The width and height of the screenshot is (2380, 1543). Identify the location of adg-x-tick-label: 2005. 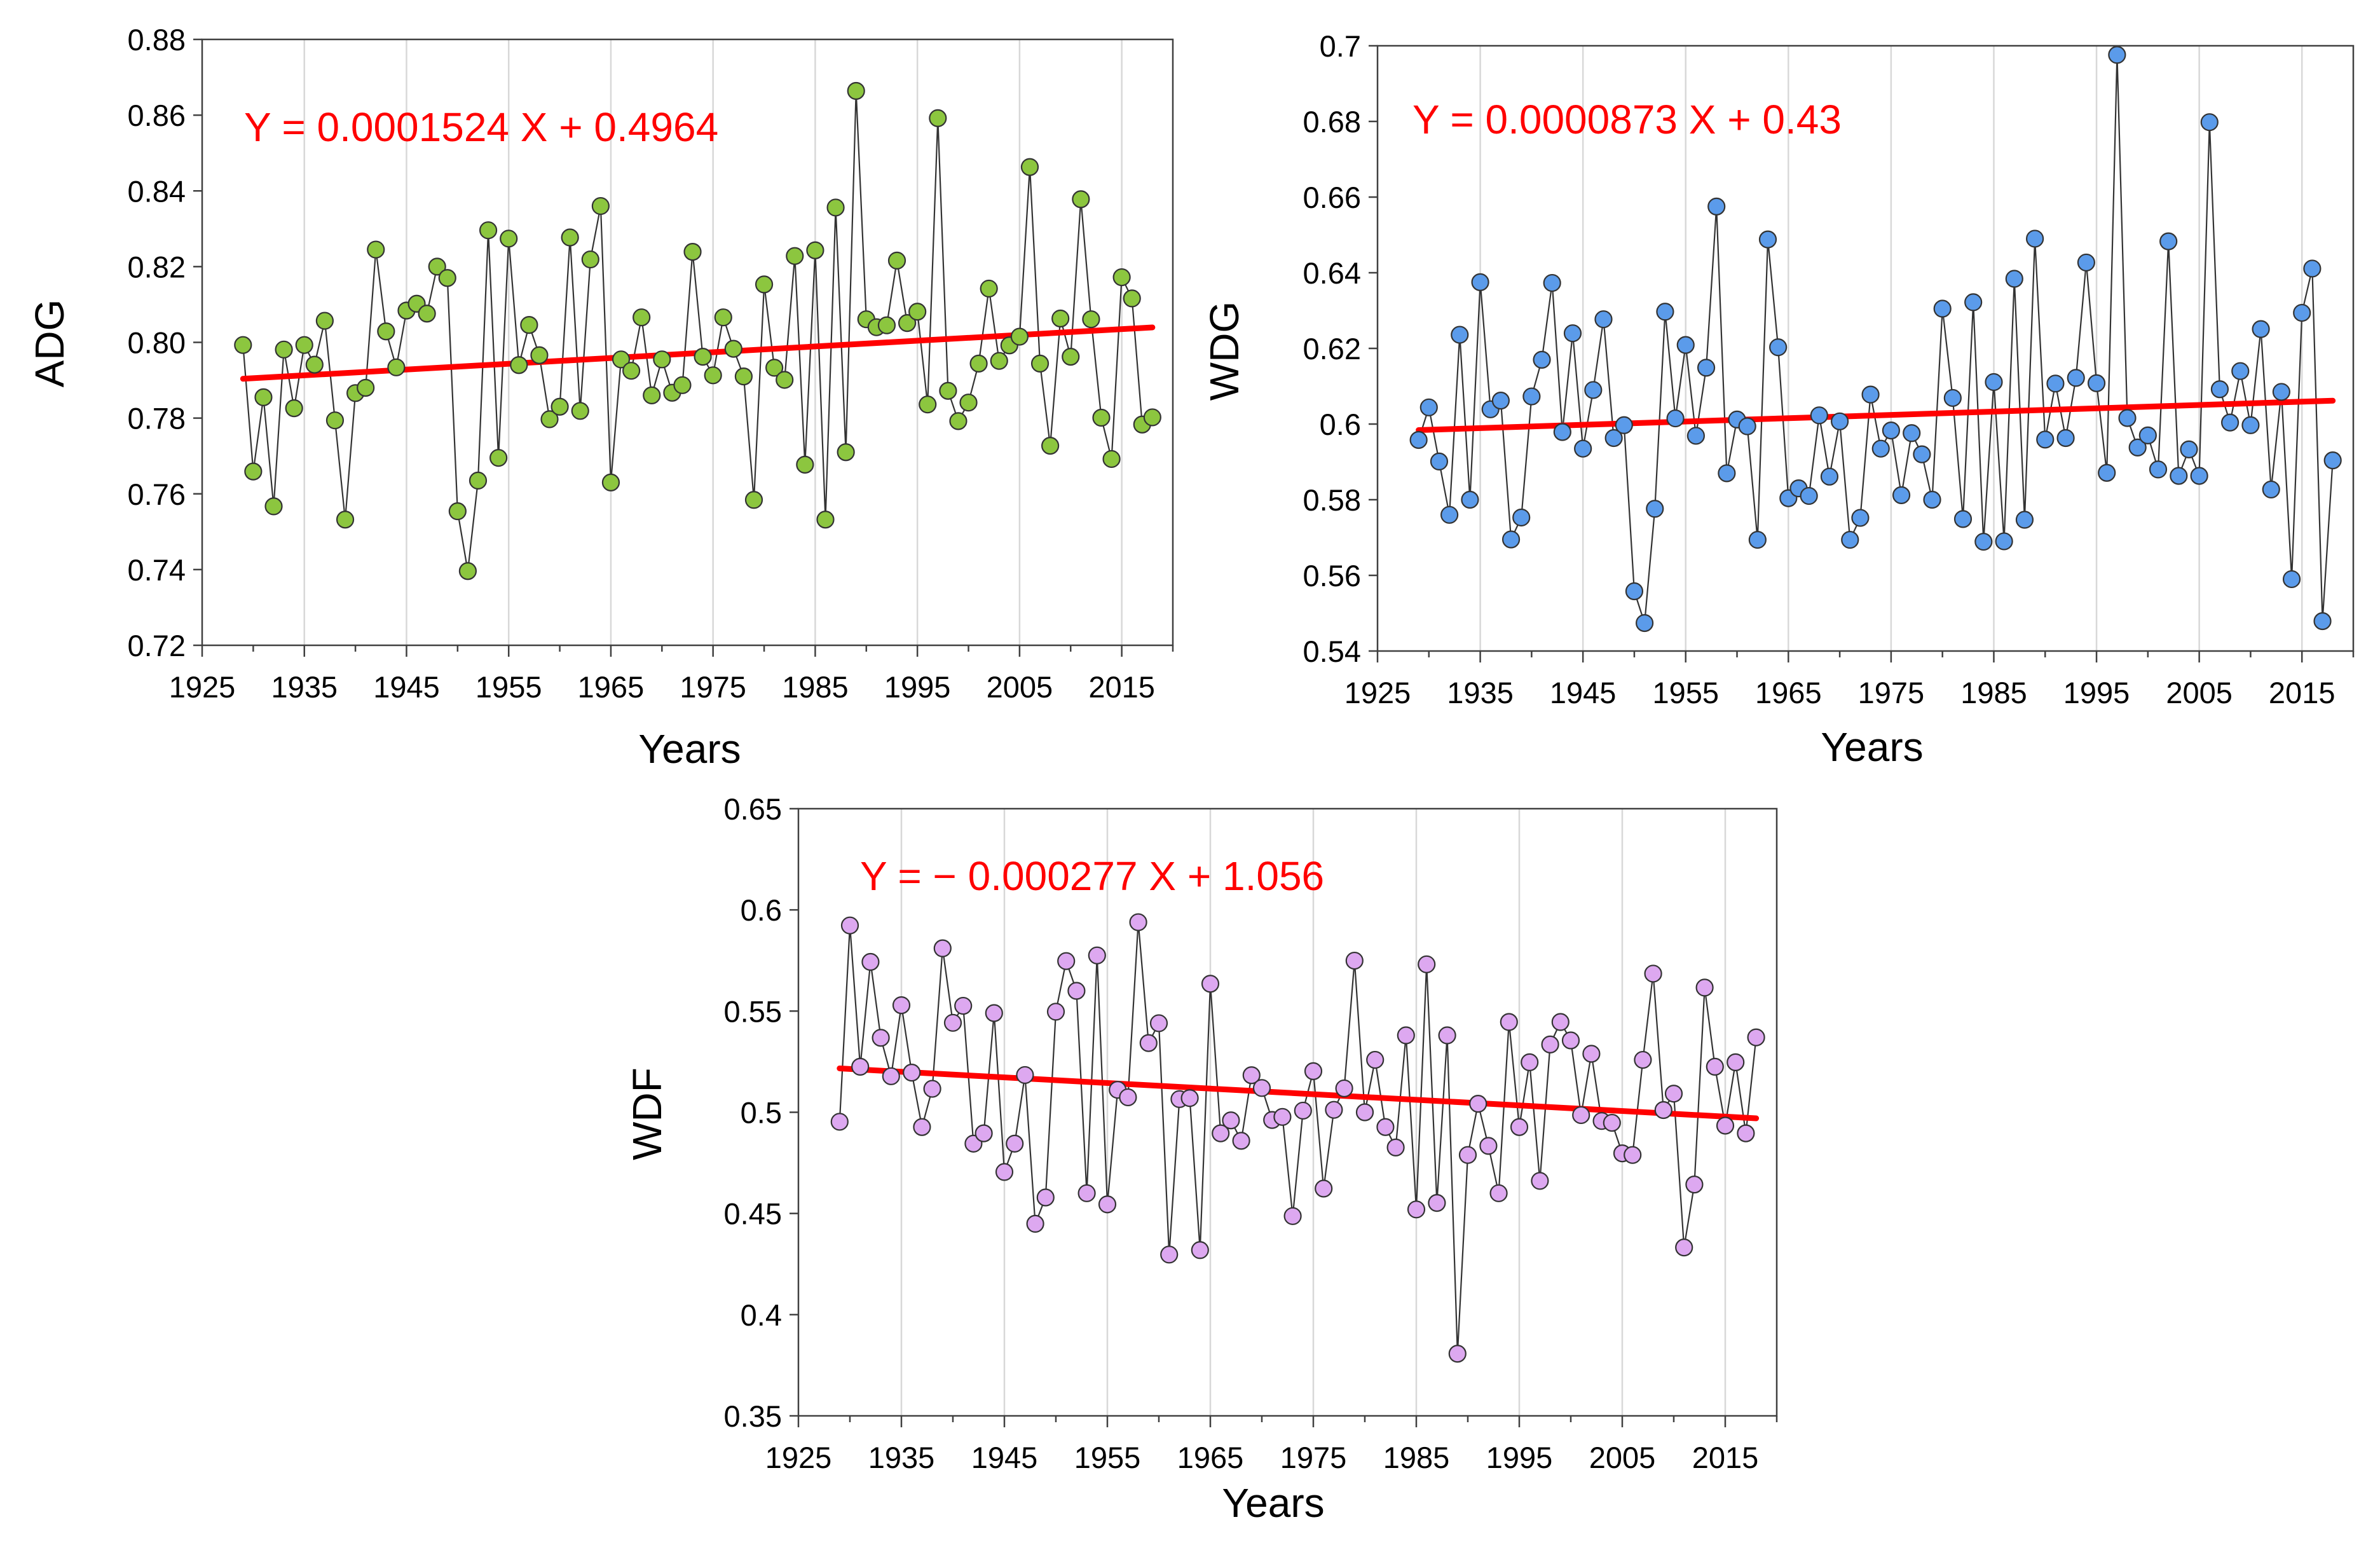
(1020, 687).